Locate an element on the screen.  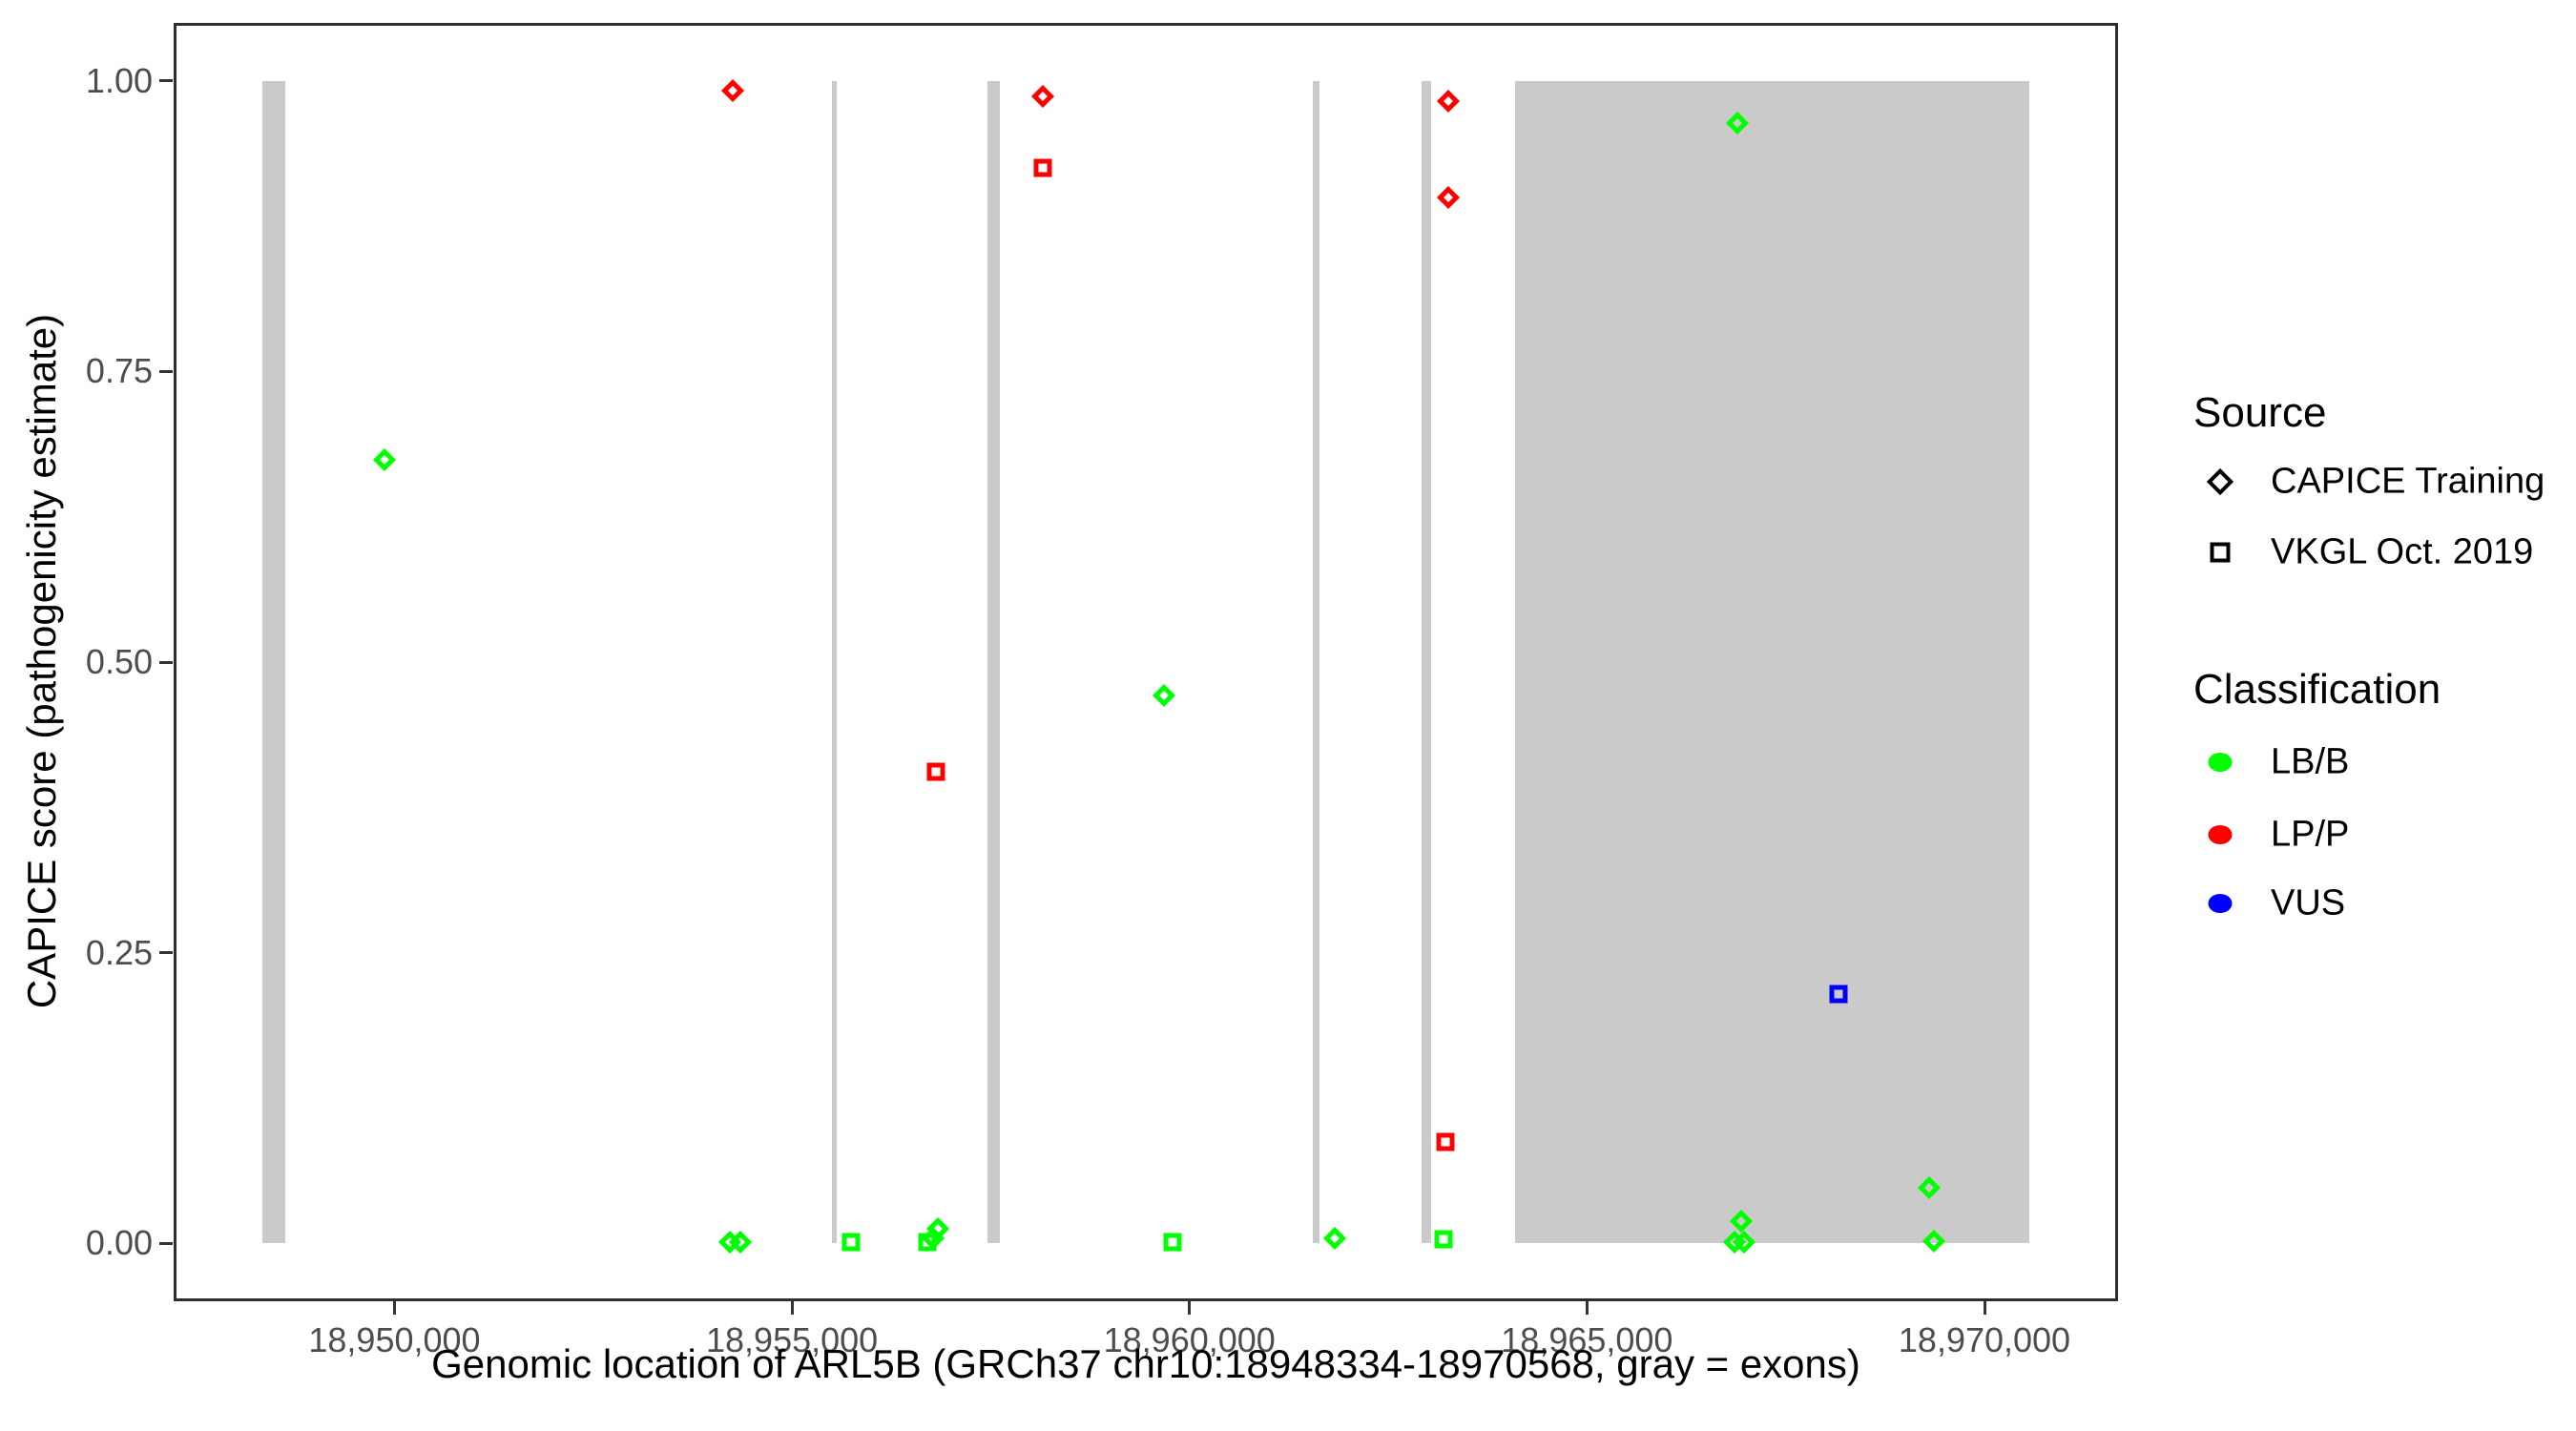
legend-item-label: CAPICE Training is located at coordinates (2408, 481).